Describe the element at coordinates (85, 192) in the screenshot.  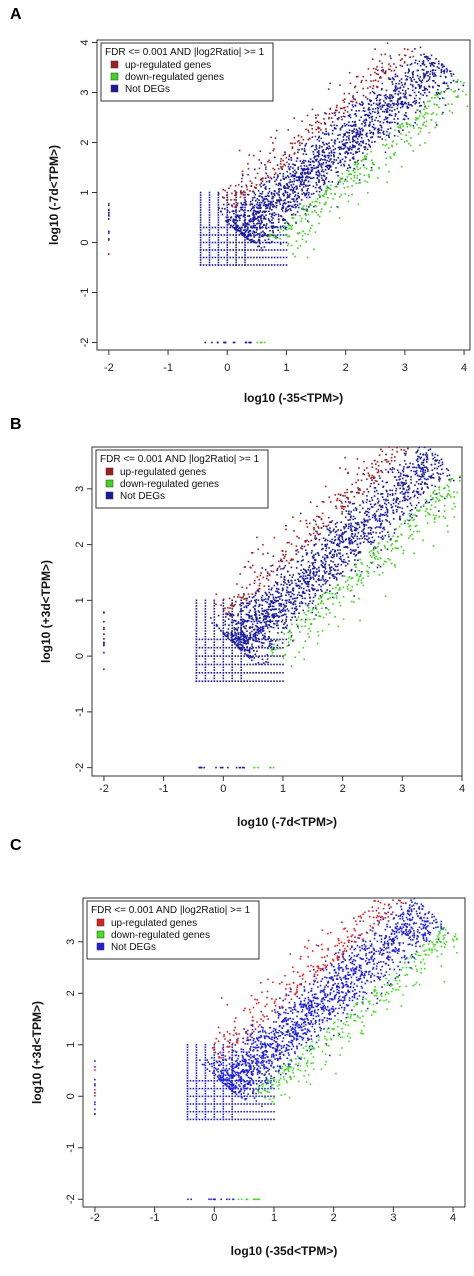
I see `y-tick-label: 1` at that location.